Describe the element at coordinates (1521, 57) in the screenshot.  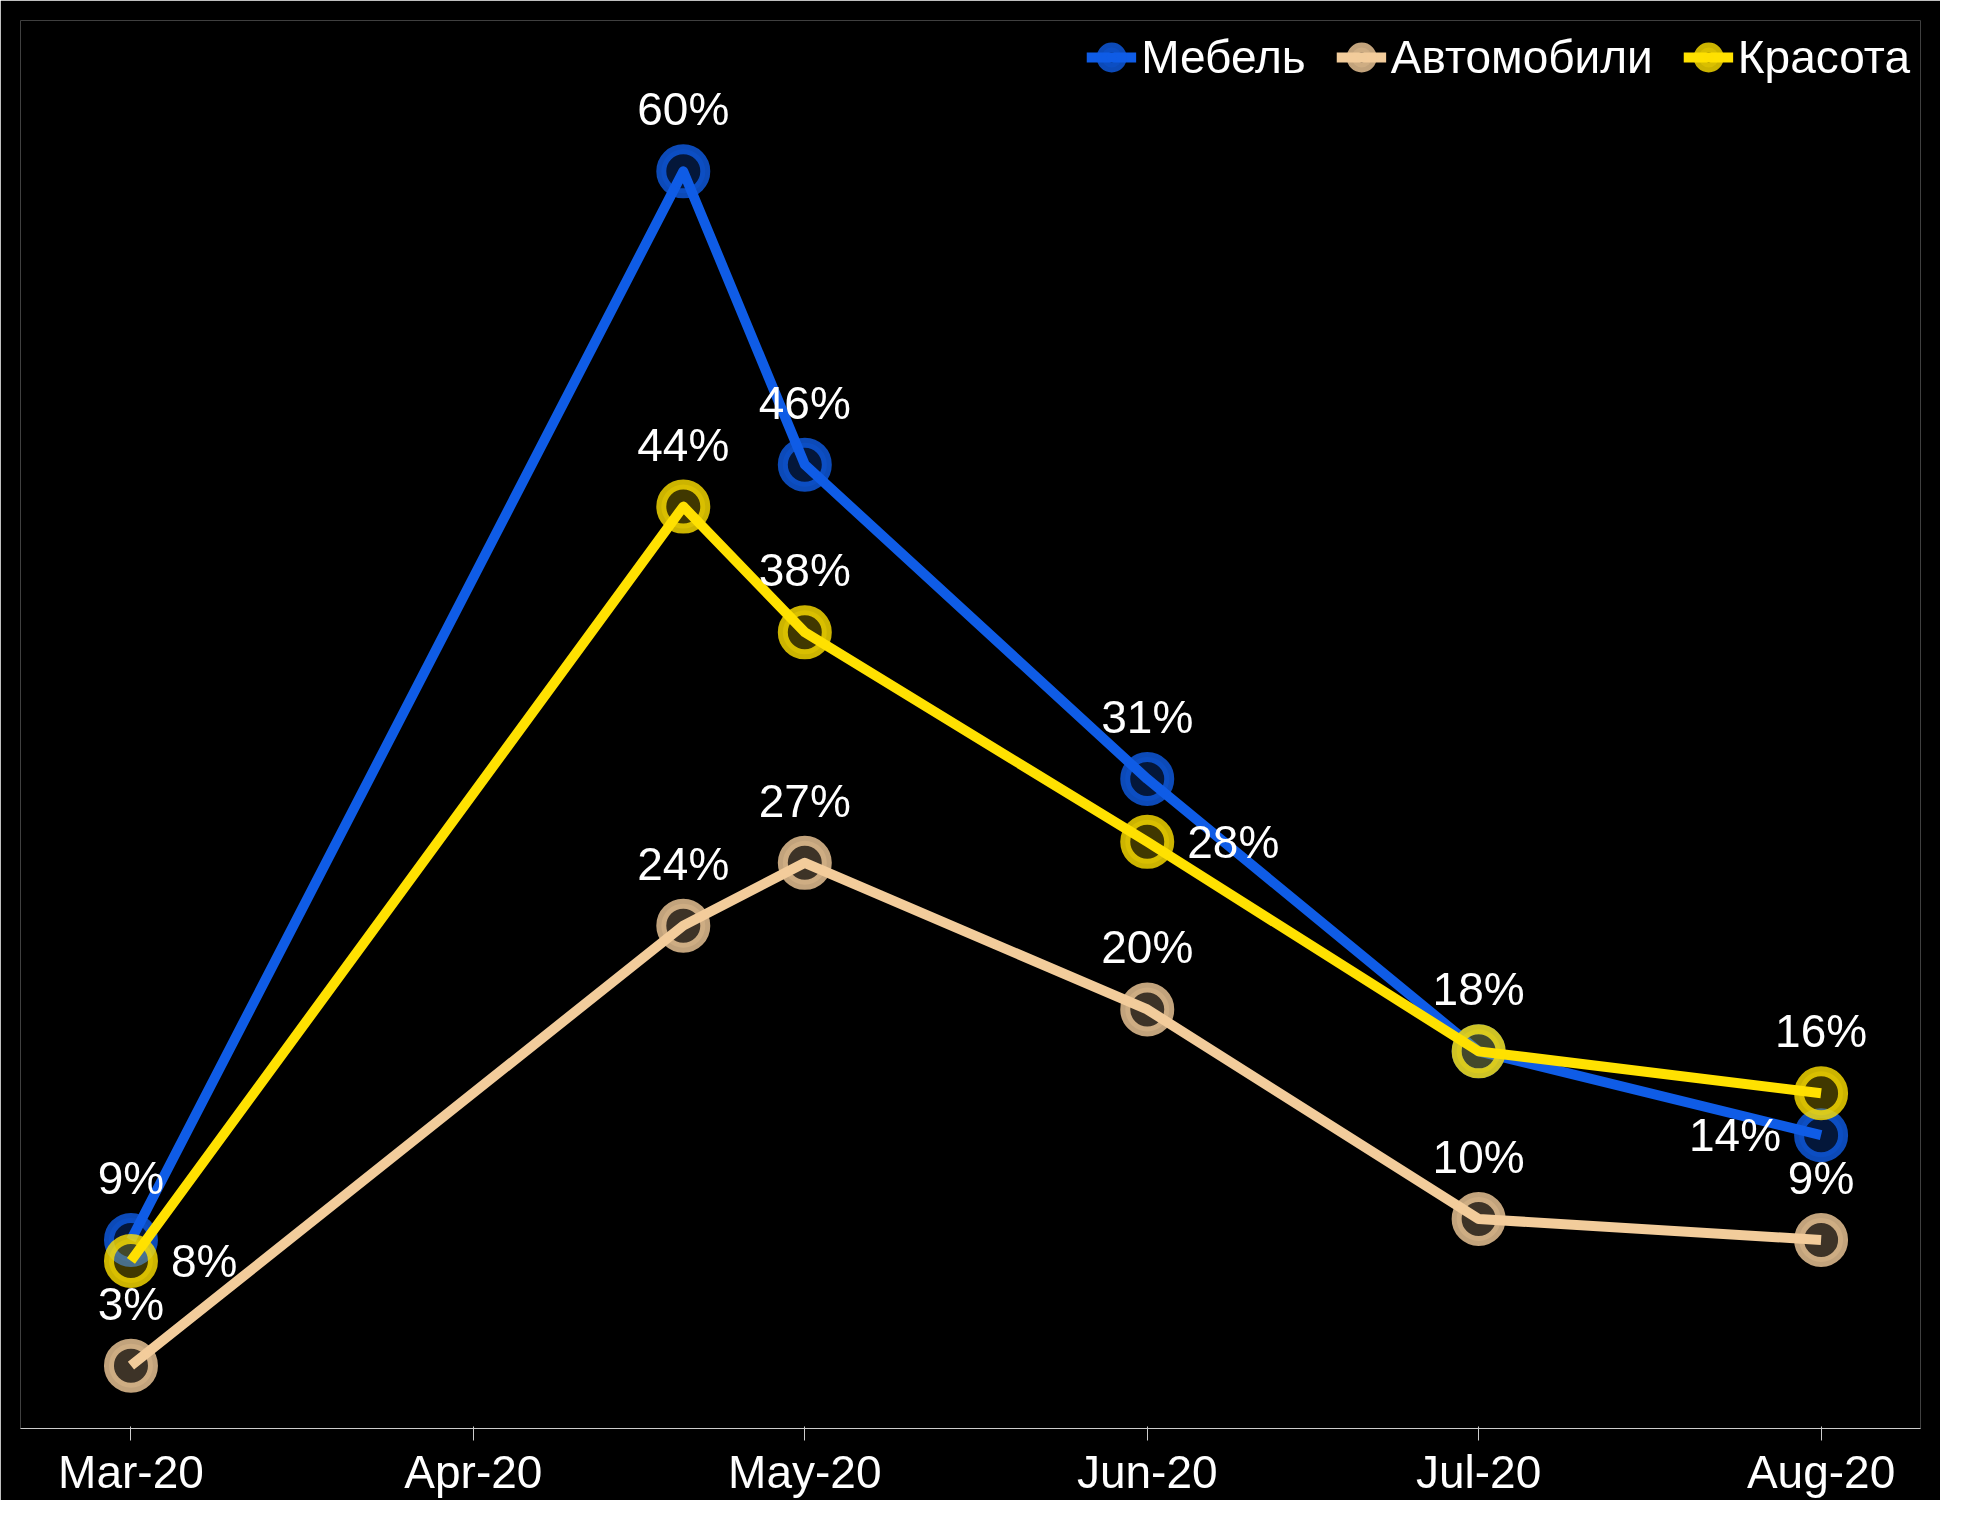
I see `legend-label: Автомобили` at that location.